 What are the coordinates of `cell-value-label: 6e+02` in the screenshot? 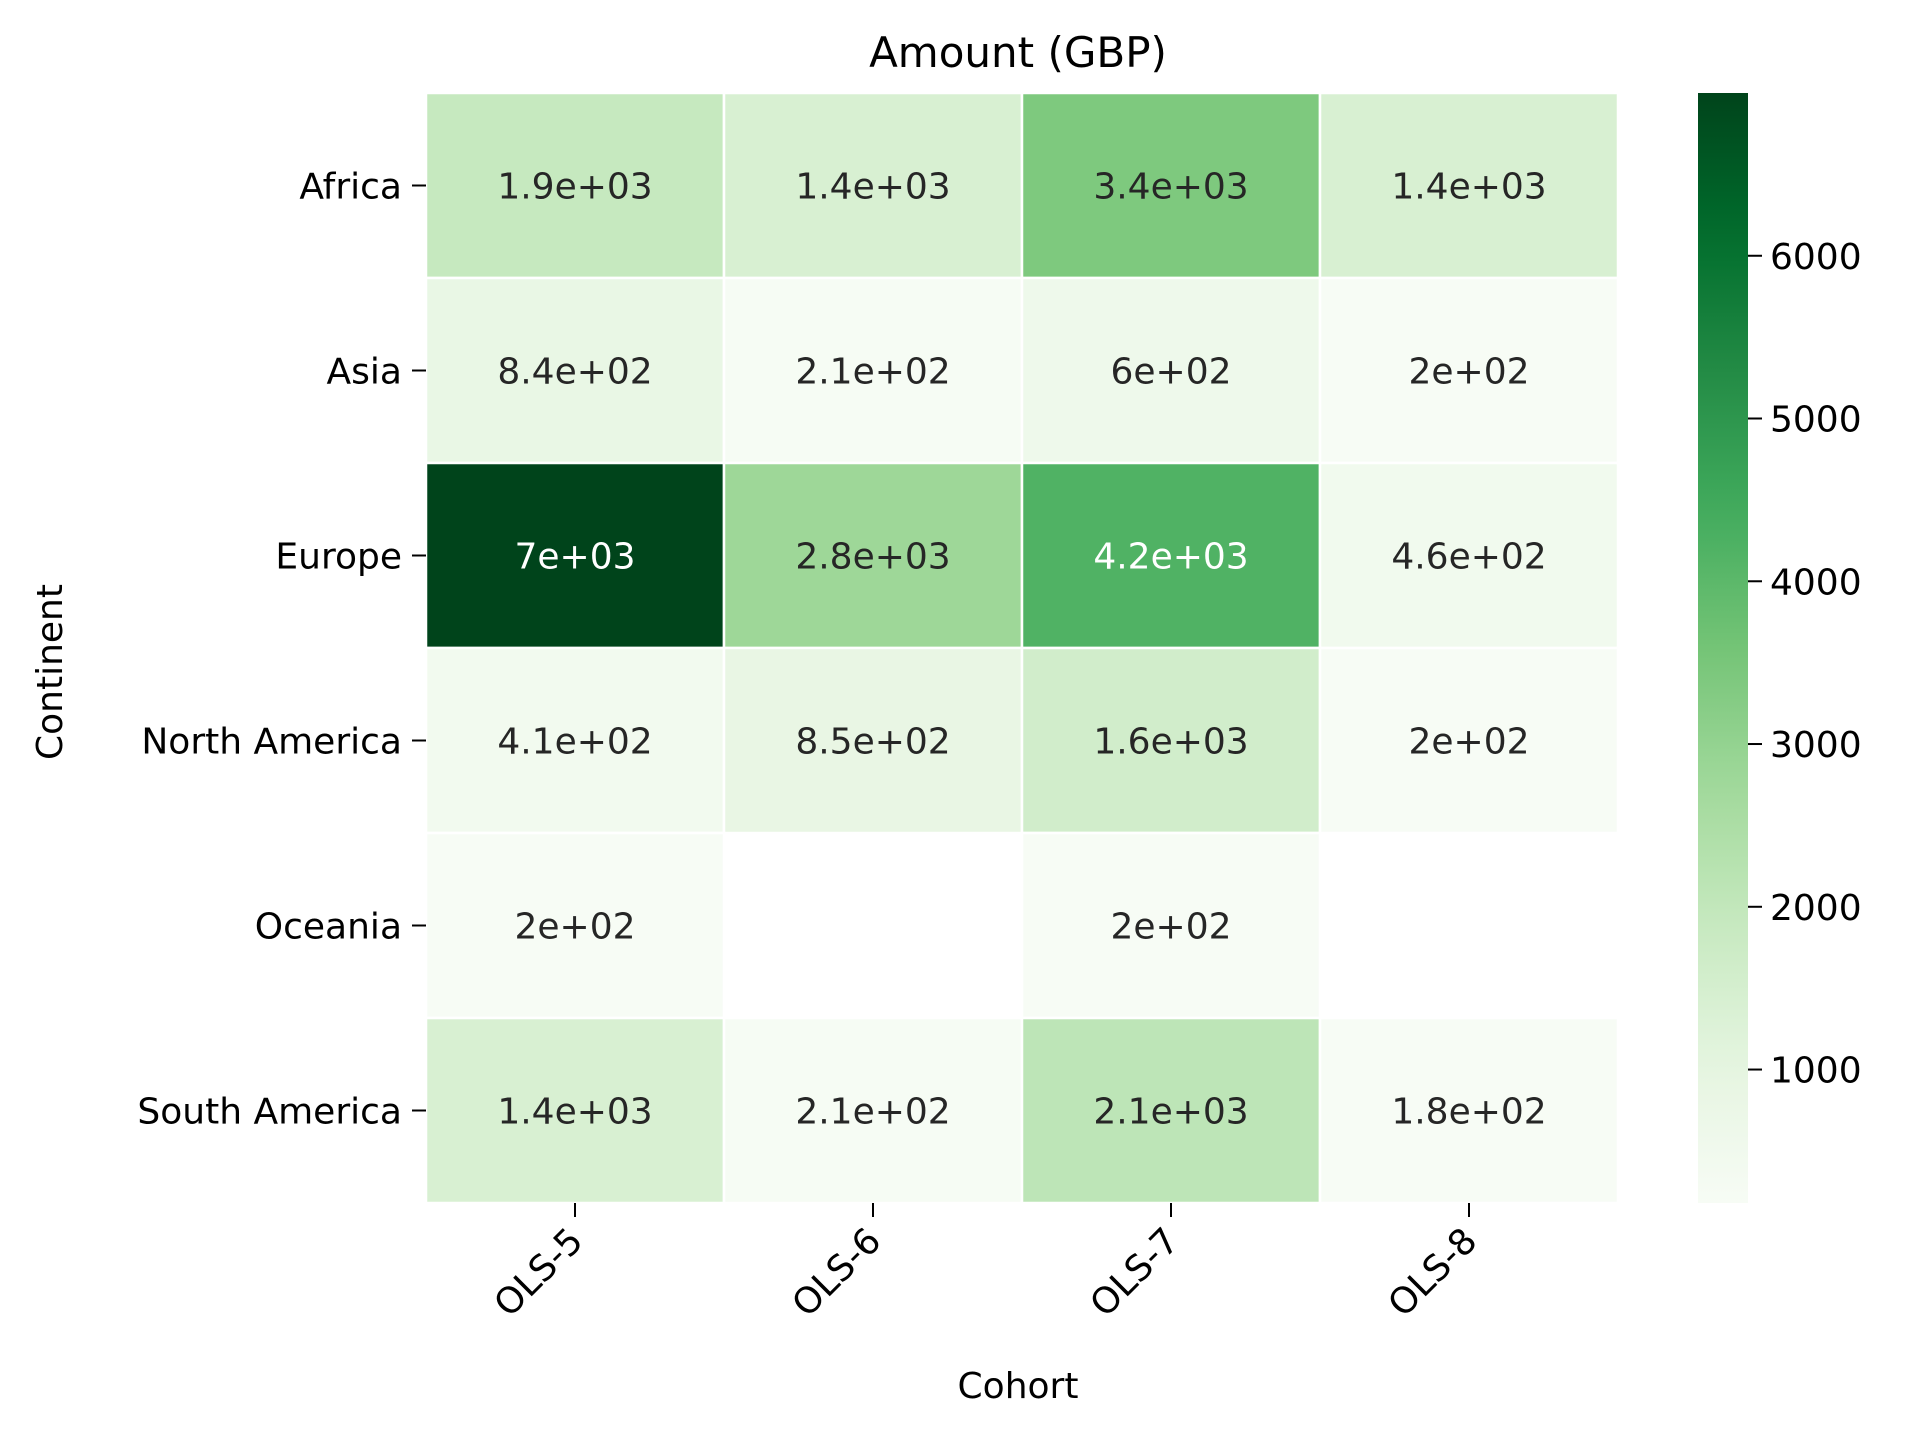 It's located at (1170, 372).